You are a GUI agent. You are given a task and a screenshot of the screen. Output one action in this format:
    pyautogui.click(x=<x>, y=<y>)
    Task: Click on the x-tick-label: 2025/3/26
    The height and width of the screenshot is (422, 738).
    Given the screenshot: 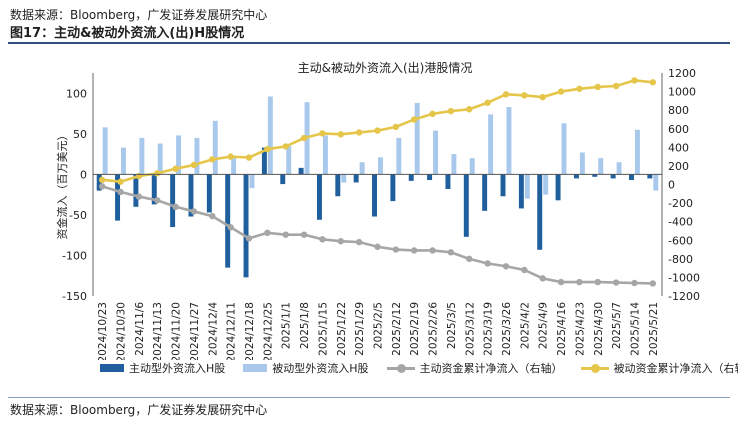 What is the action you would take?
    pyautogui.click(x=507, y=329)
    